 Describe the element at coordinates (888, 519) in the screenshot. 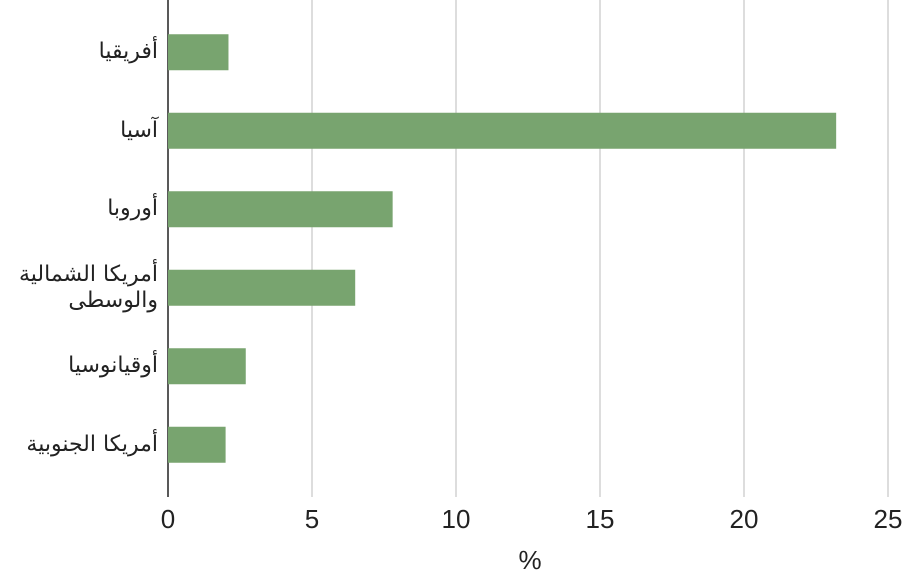

I see `x-tick-label: 25` at that location.